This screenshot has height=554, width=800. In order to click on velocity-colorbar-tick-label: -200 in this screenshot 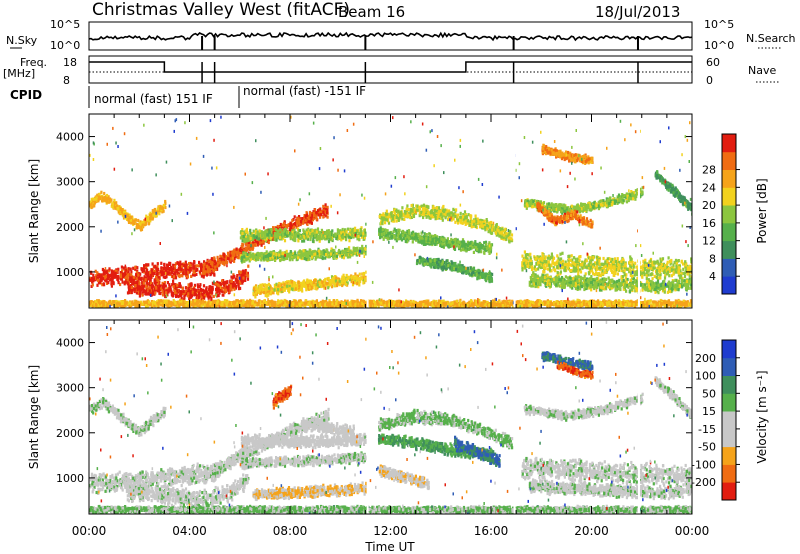, I will do `click(703, 482)`.